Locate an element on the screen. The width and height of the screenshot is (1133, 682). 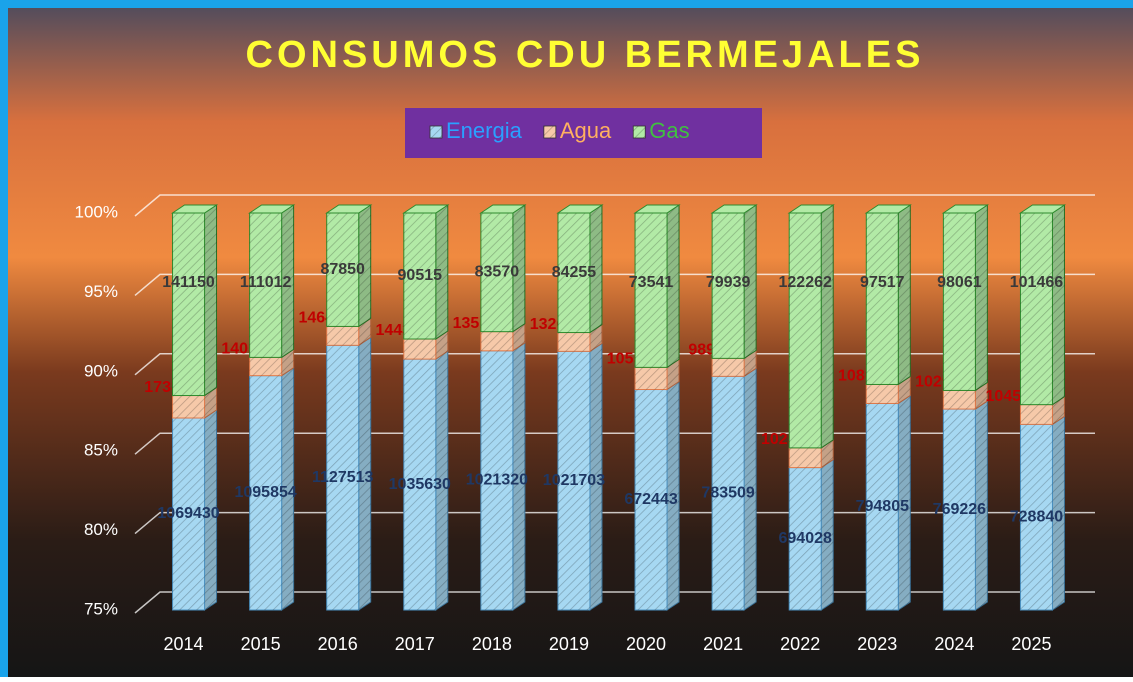
data-label: 90515 is located at coordinates (420, 275).